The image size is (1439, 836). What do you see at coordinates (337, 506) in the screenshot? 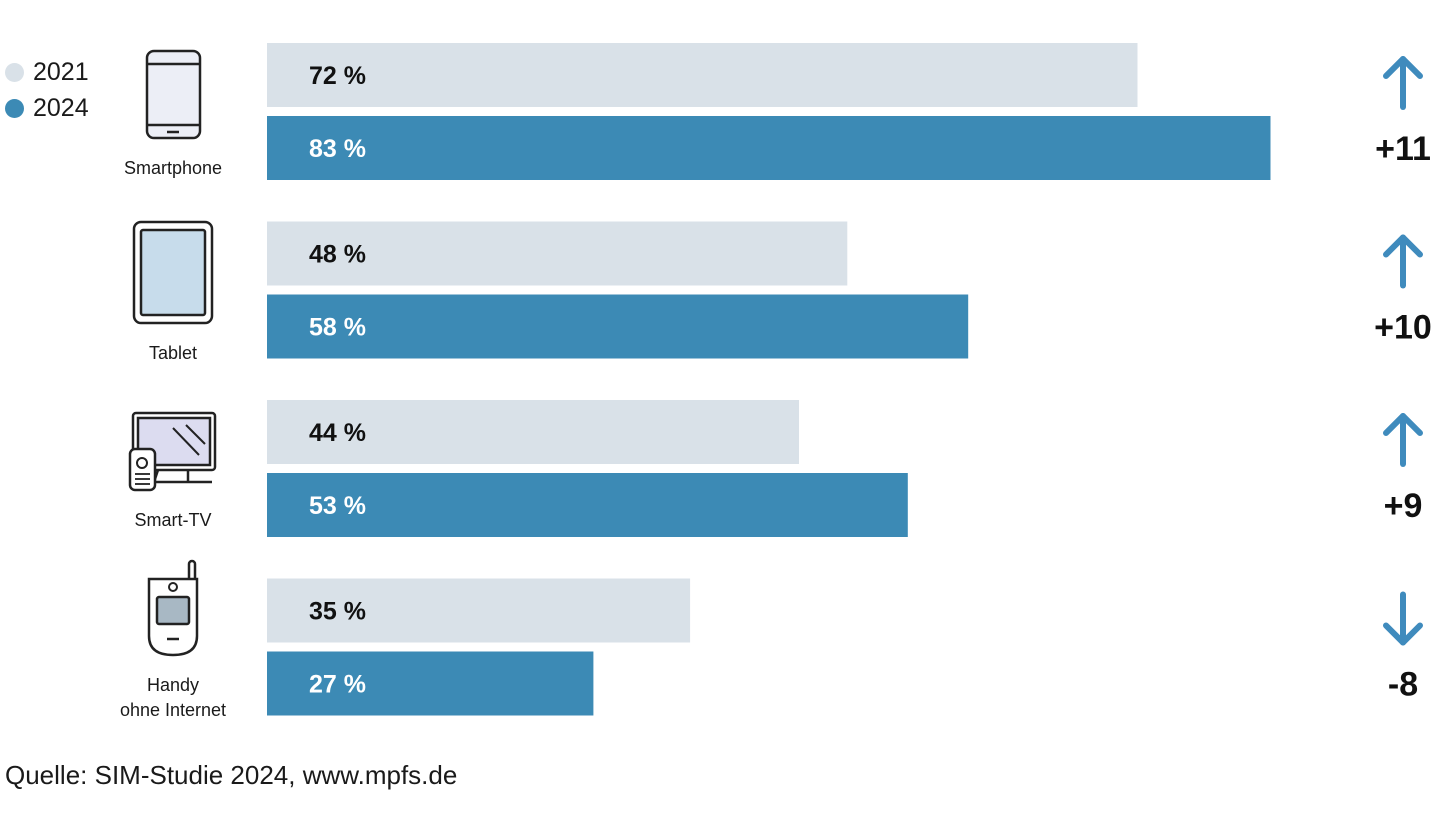
I see `bar-value-label: 53 %` at bounding box center [337, 506].